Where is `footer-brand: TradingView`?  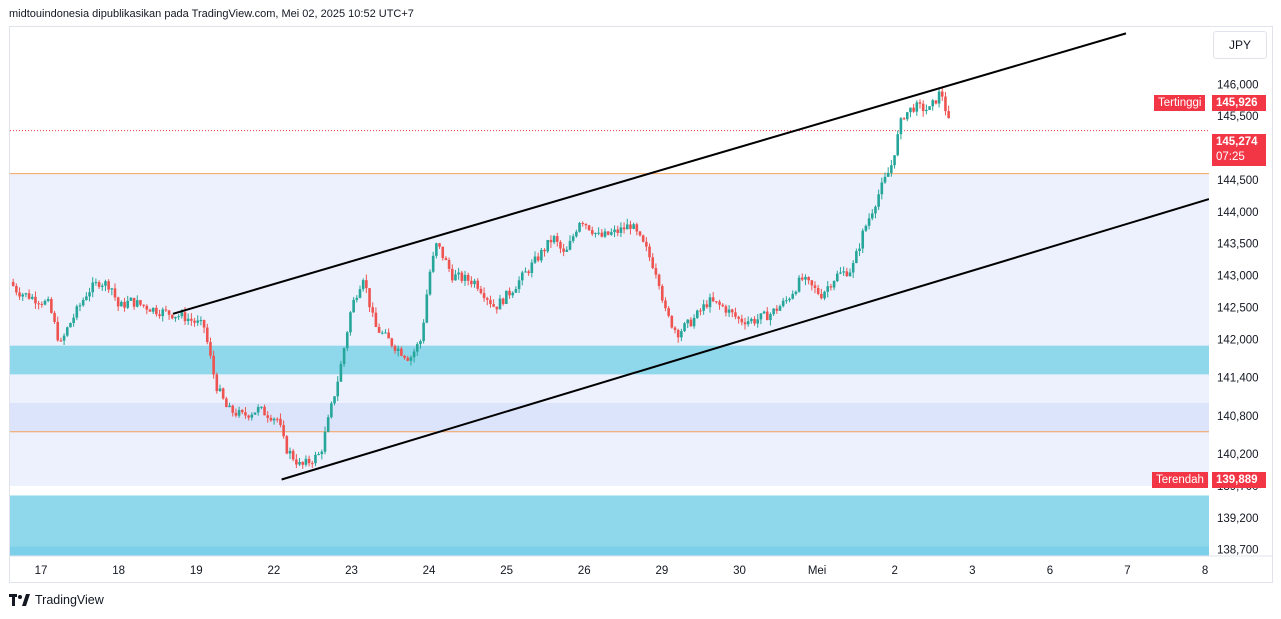 footer-brand: TradingView is located at coordinates (56, 600).